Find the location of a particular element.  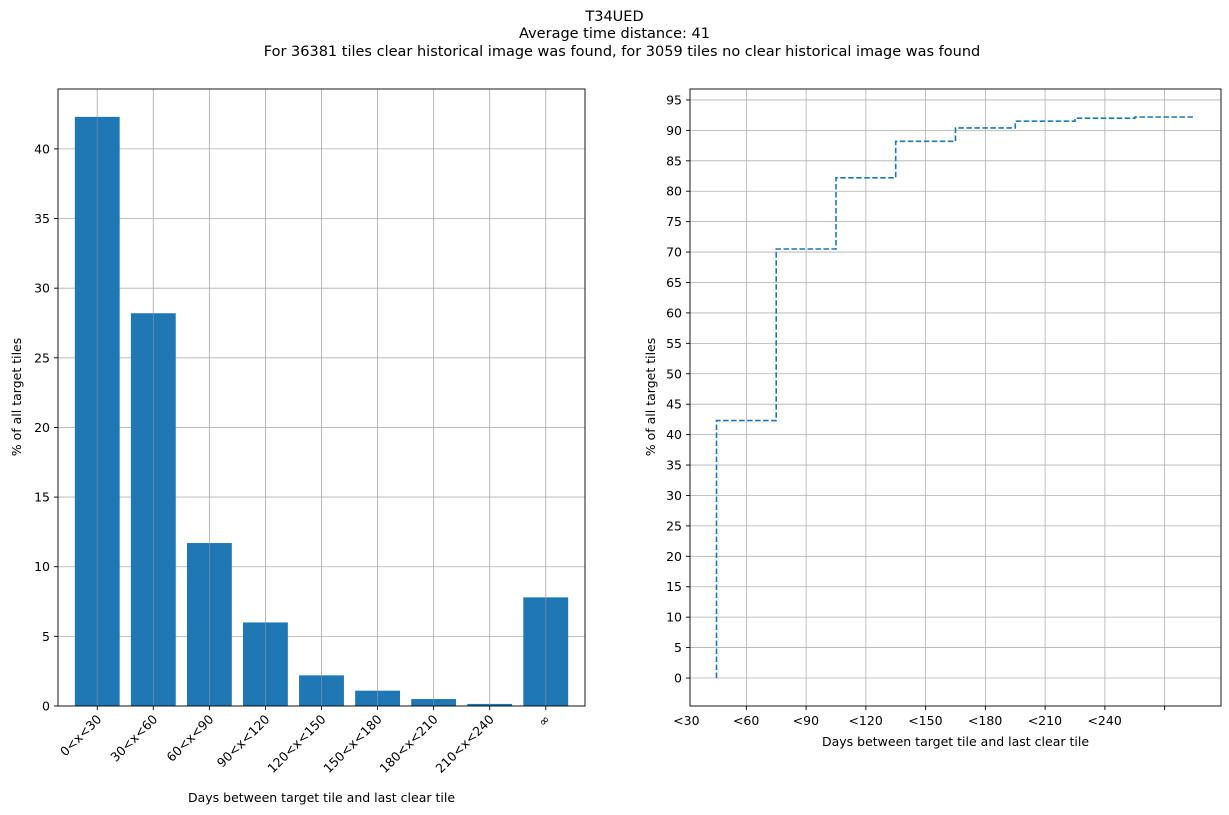

x-tick-label: <240 is located at coordinates (1104, 720).